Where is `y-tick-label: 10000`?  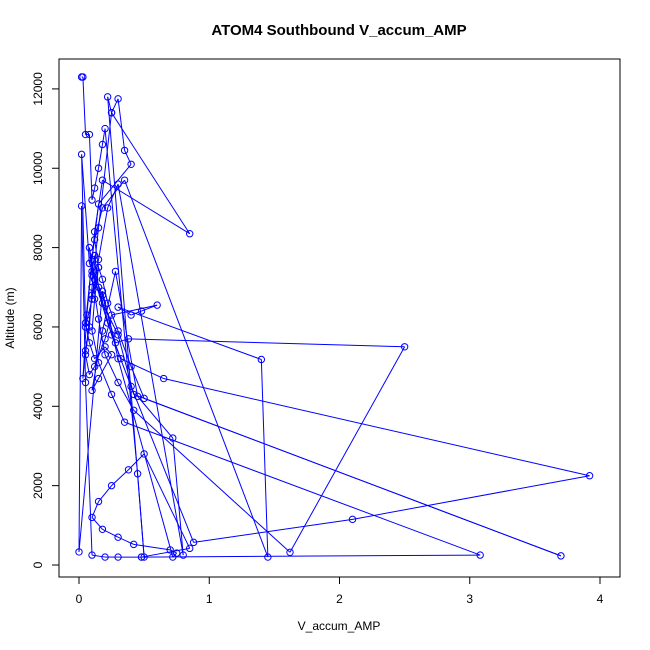 y-tick-label: 10000 is located at coordinates (38, 168).